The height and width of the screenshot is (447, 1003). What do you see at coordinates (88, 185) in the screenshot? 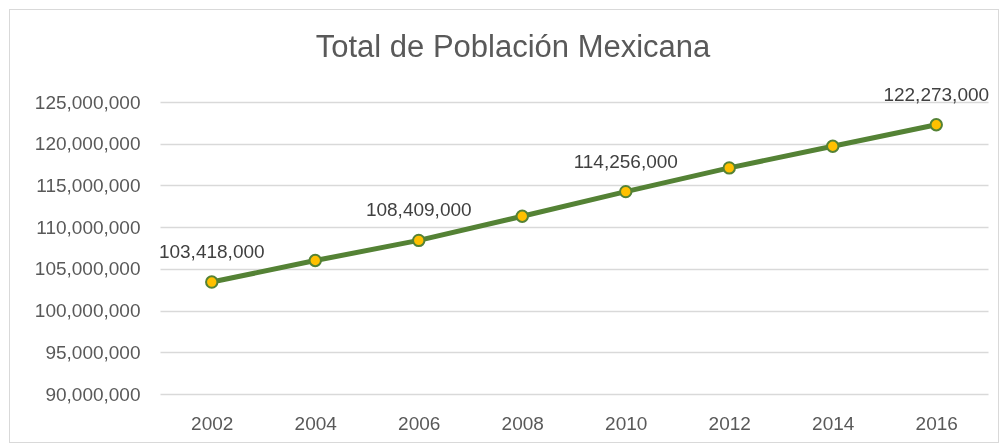
I see `y-tick-label: 115,000,000` at bounding box center [88, 185].